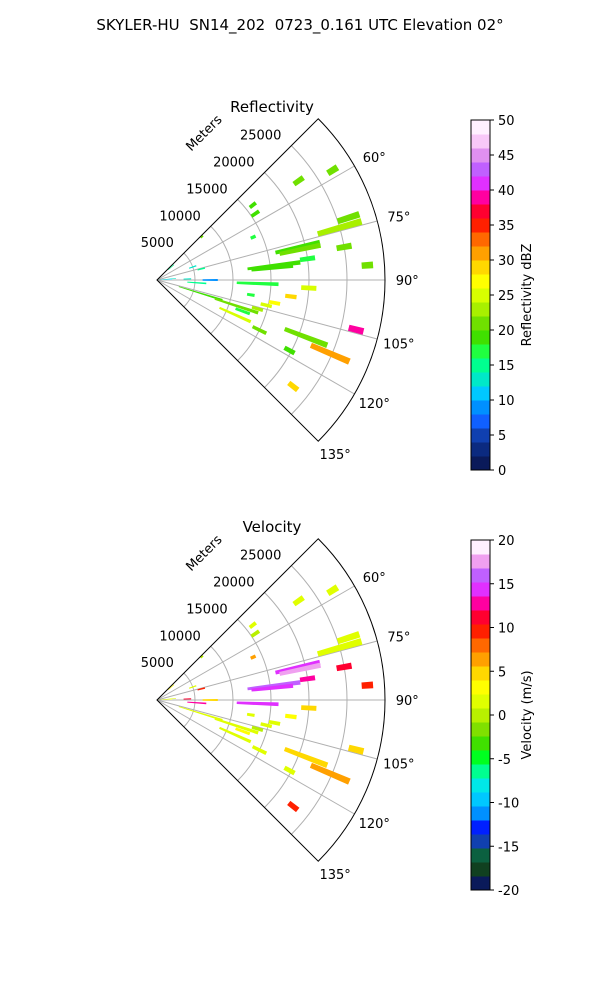  I want to click on range-tick-label: 15000, so click(206, 189).